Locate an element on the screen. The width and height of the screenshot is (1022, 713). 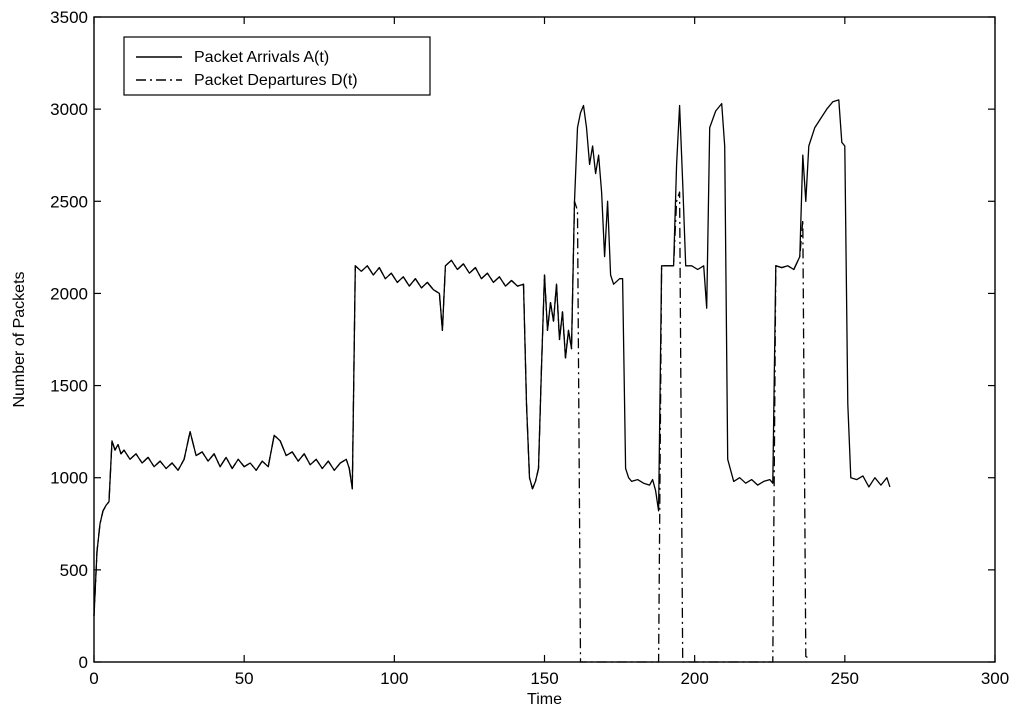
x-tick-label: 150 is located at coordinates (544, 678).